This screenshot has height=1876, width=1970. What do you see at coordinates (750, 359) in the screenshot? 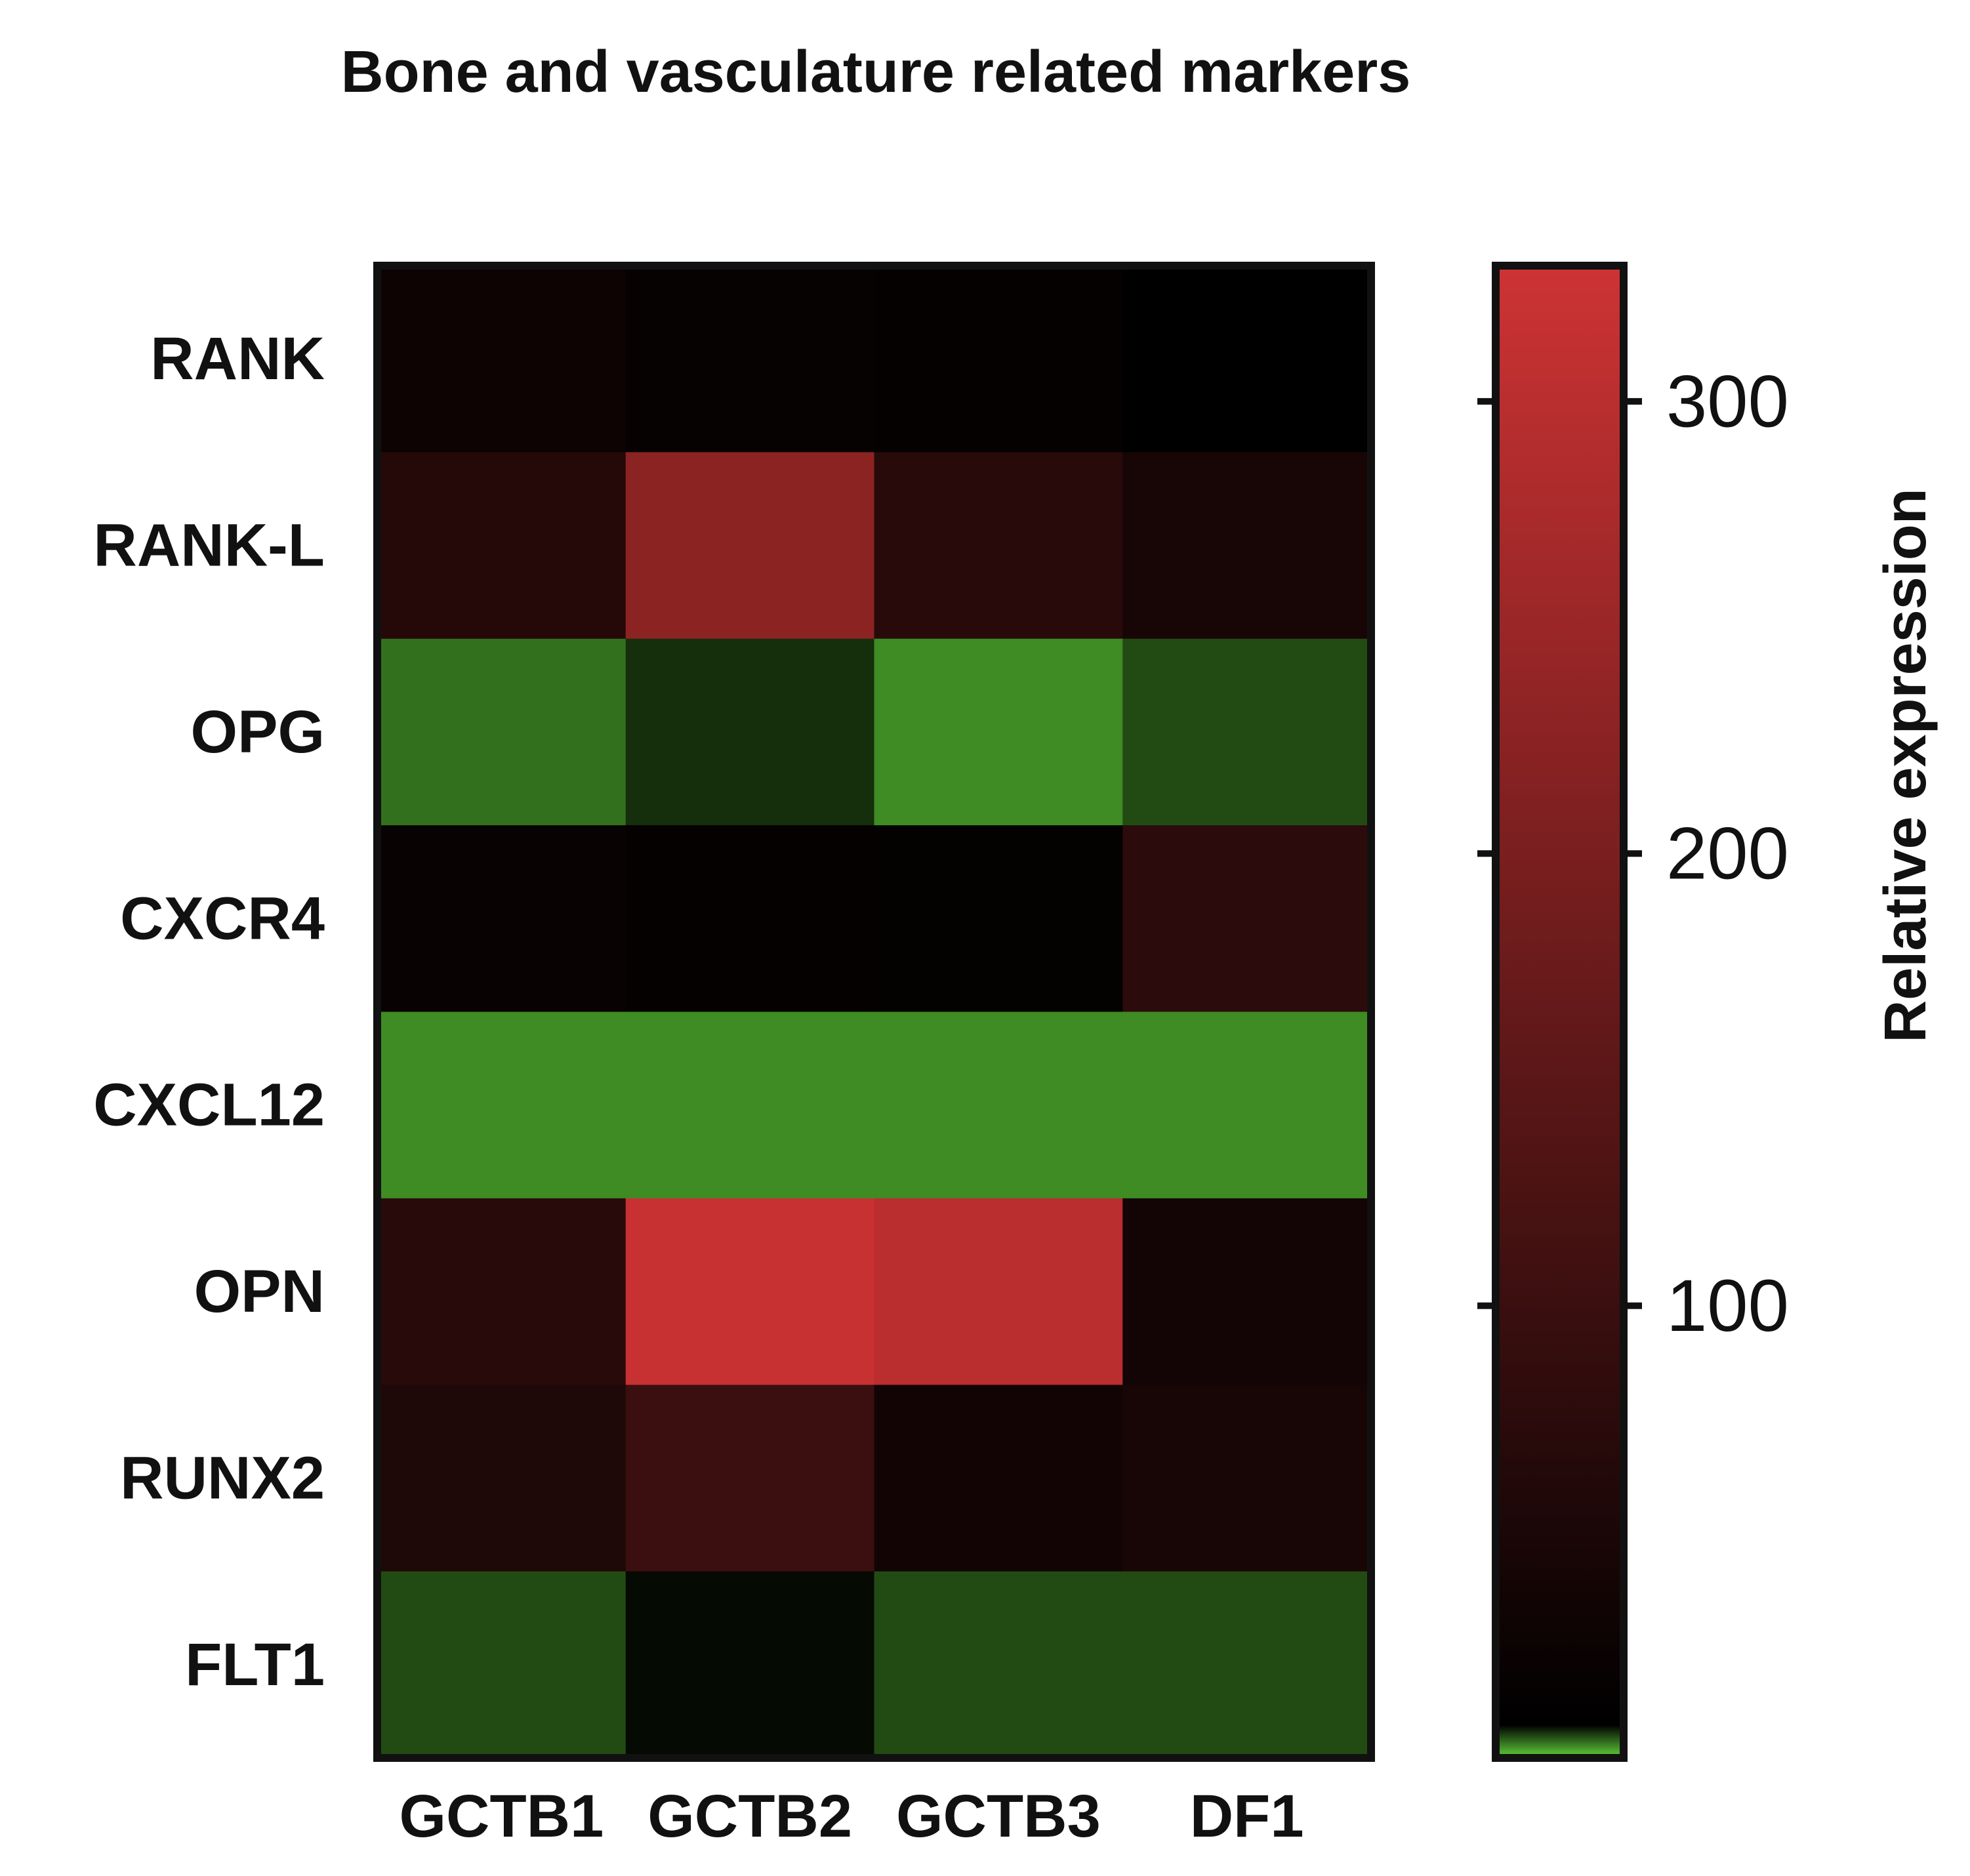
I see `heatmap-cell-rank-gctb2` at bounding box center [750, 359].